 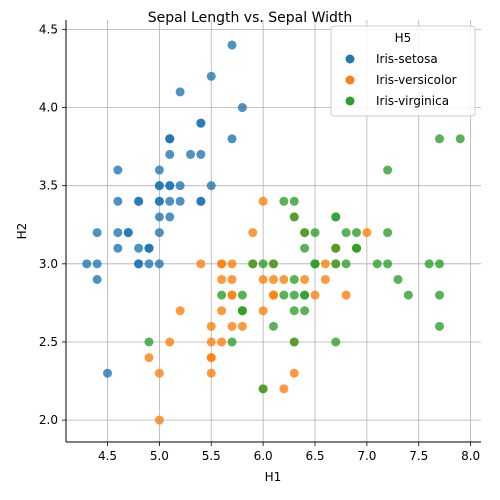 I want to click on legend-frame, so click(x=403, y=71).